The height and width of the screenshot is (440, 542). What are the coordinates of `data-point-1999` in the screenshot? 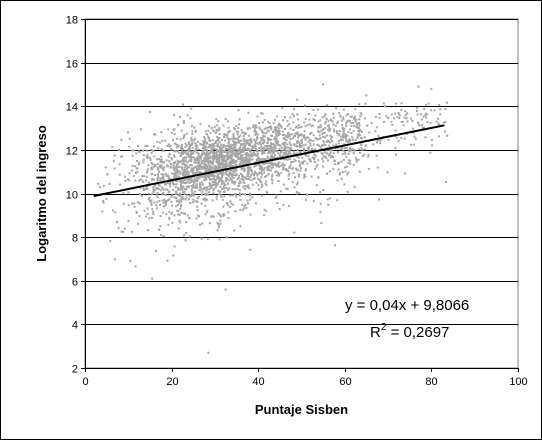 It's located at (276, 171).